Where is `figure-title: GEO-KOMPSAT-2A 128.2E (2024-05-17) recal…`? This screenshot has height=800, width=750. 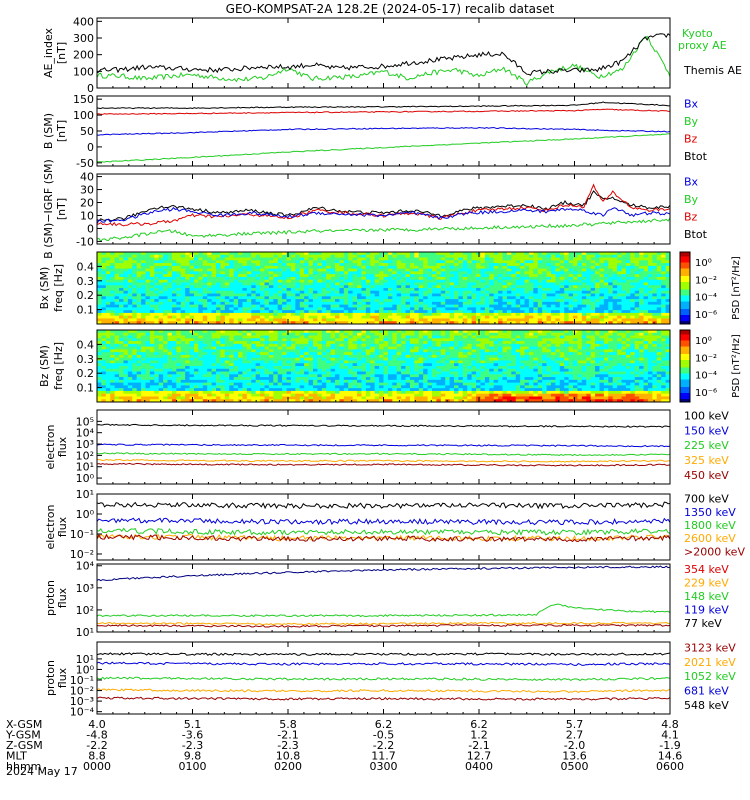
figure-title: GEO-KOMPSAT-2A 128.2E (2024-05-17) recal… is located at coordinates (390, 9).